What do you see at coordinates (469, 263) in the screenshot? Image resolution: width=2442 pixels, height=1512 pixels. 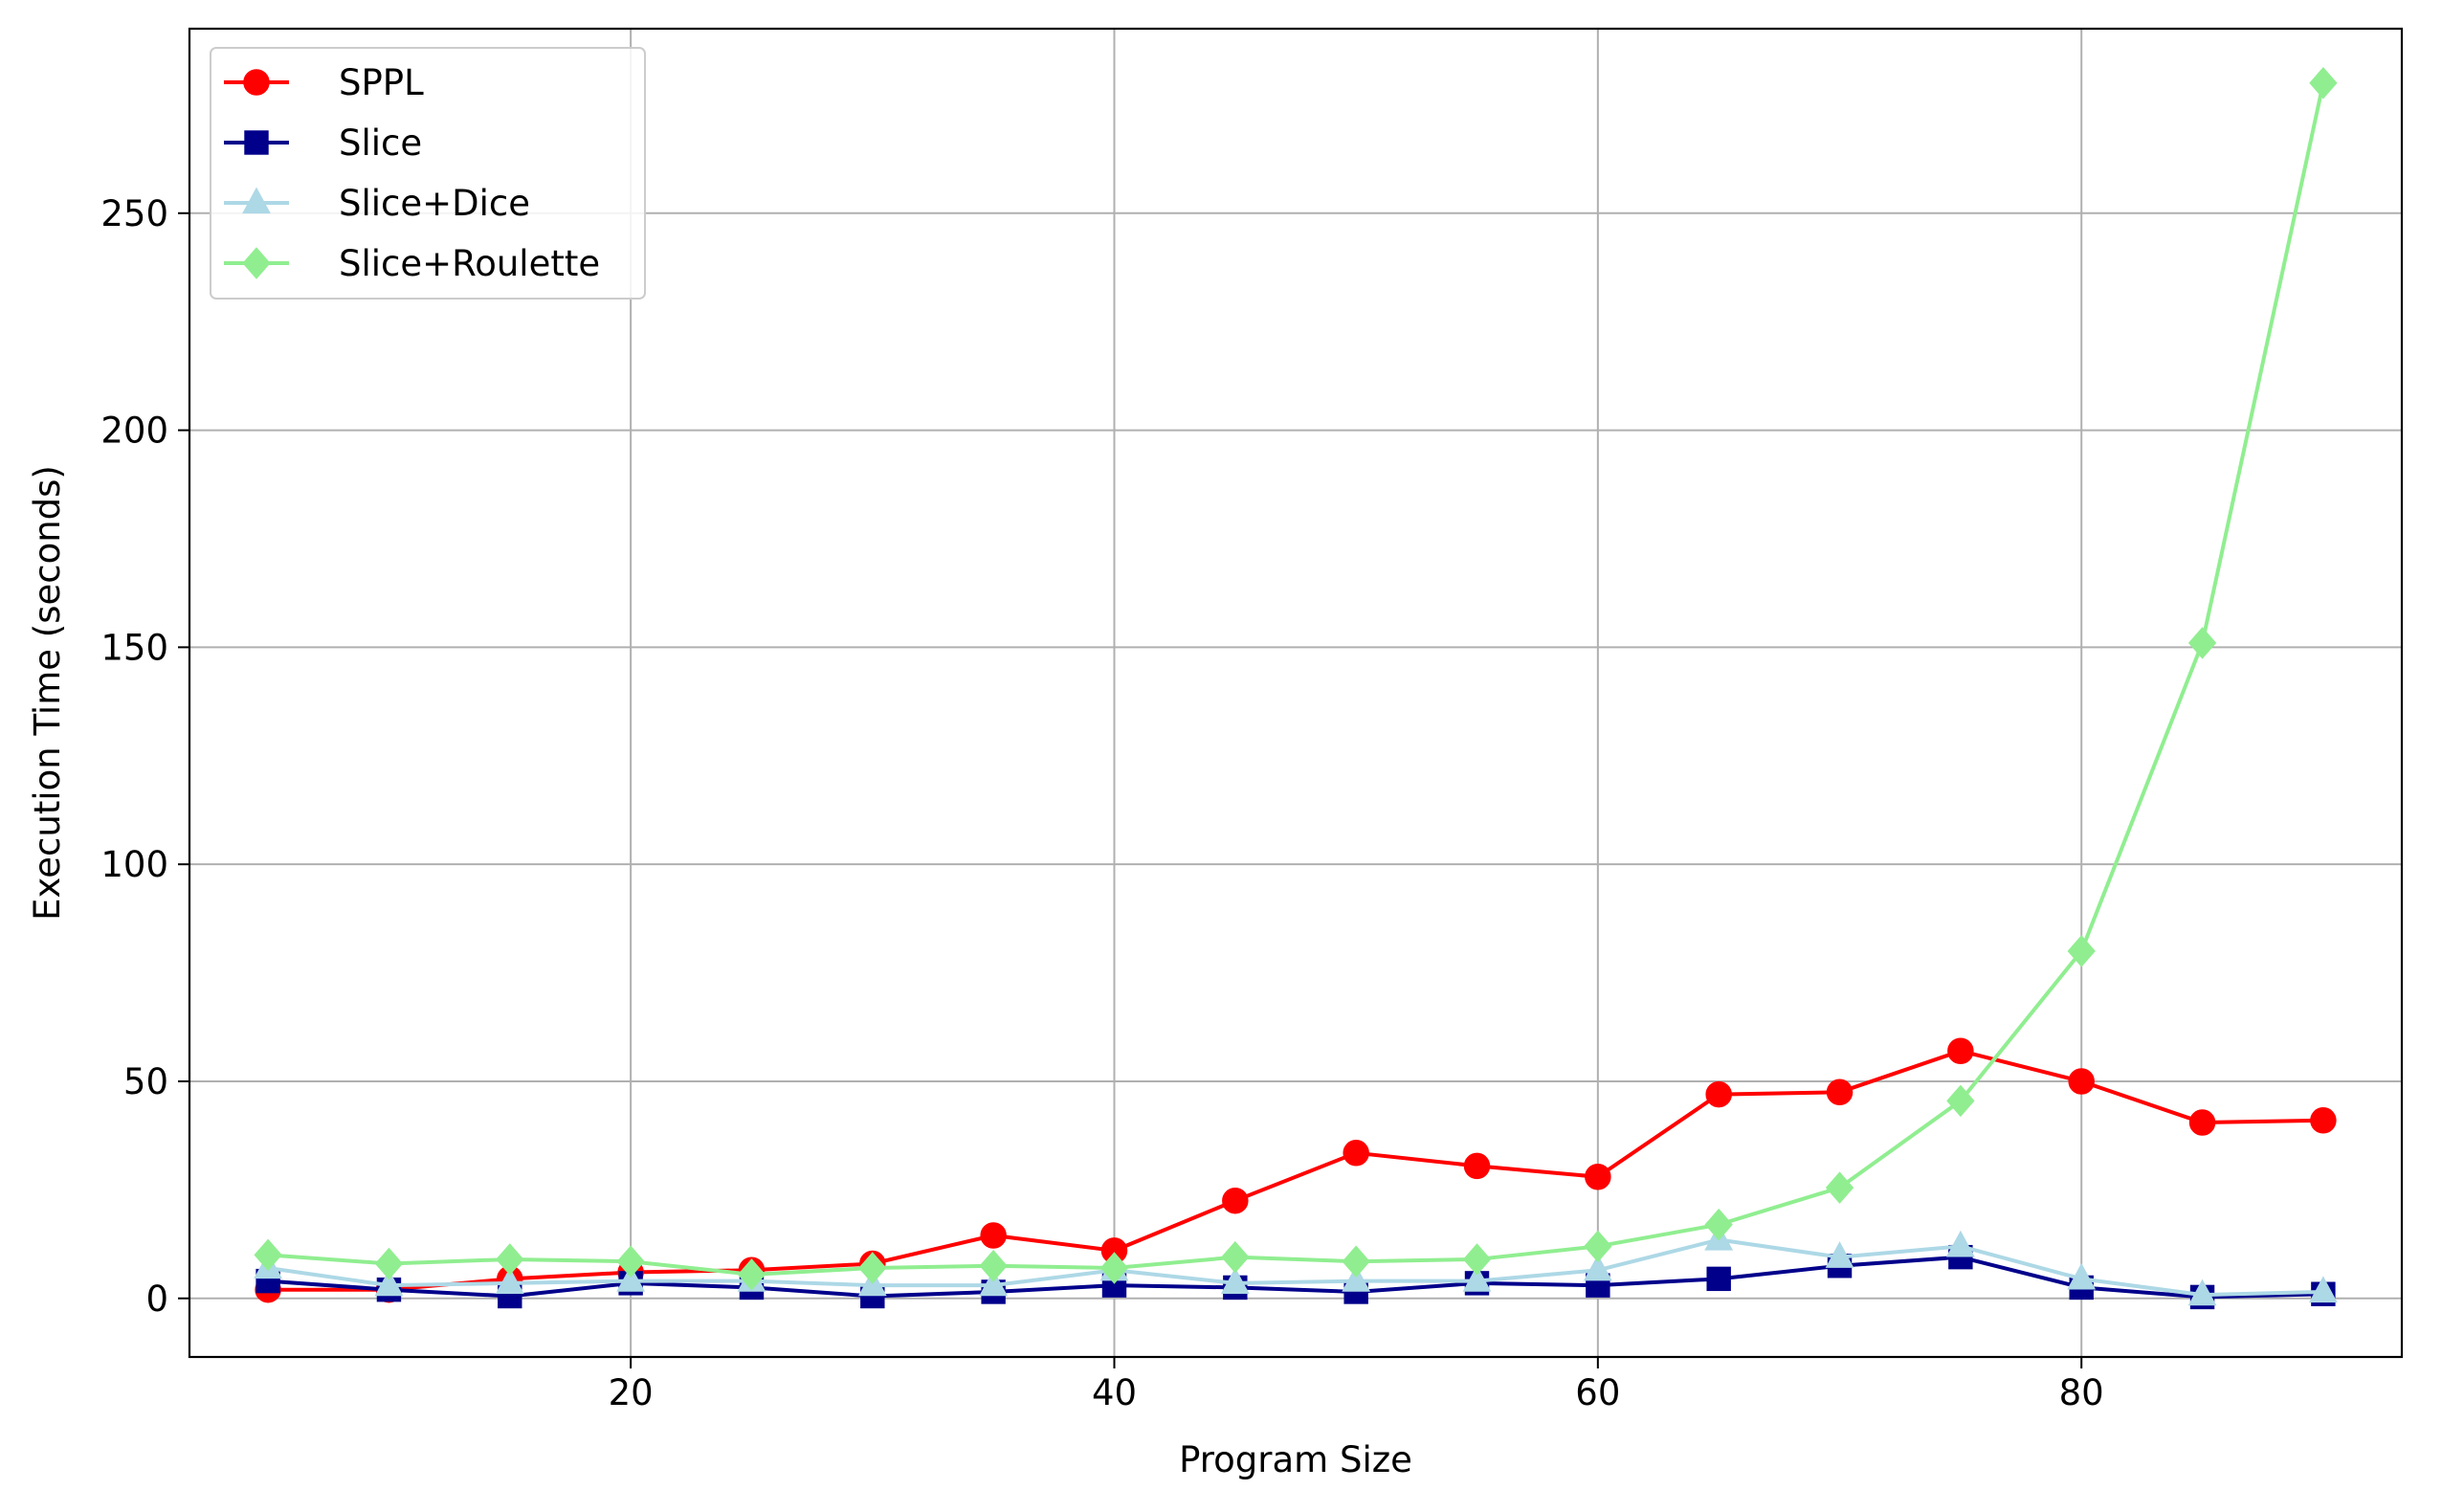 I see `legend-label: Slice+Roulette` at bounding box center [469, 263].